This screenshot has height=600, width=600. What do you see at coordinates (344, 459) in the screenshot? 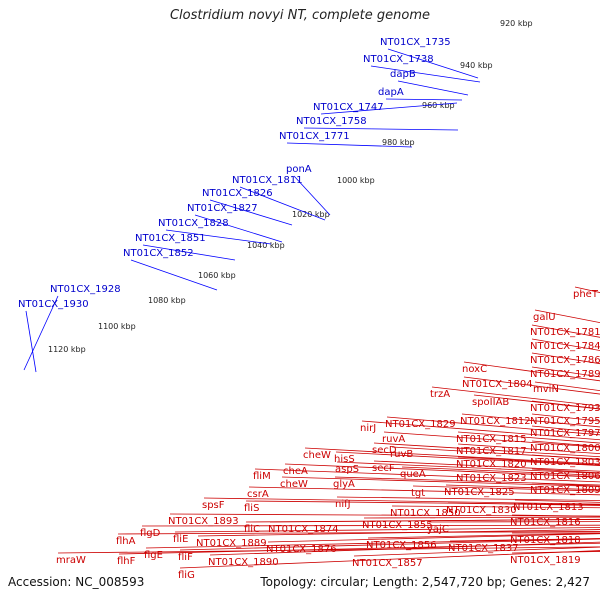
I see `lower-gene-label: hisS` at bounding box center [344, 459].